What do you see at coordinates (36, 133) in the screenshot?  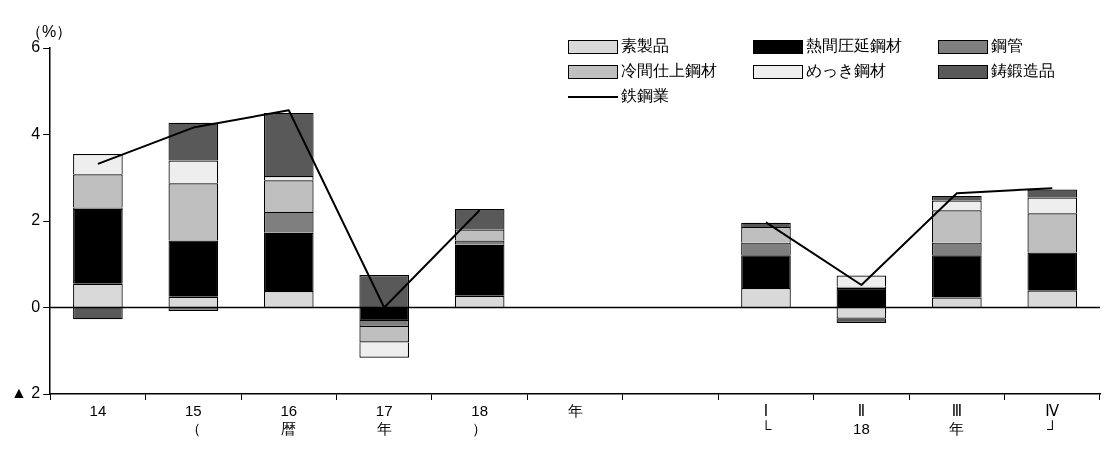 I see `y-tick-label: 4` at bounding box center [36, 133].